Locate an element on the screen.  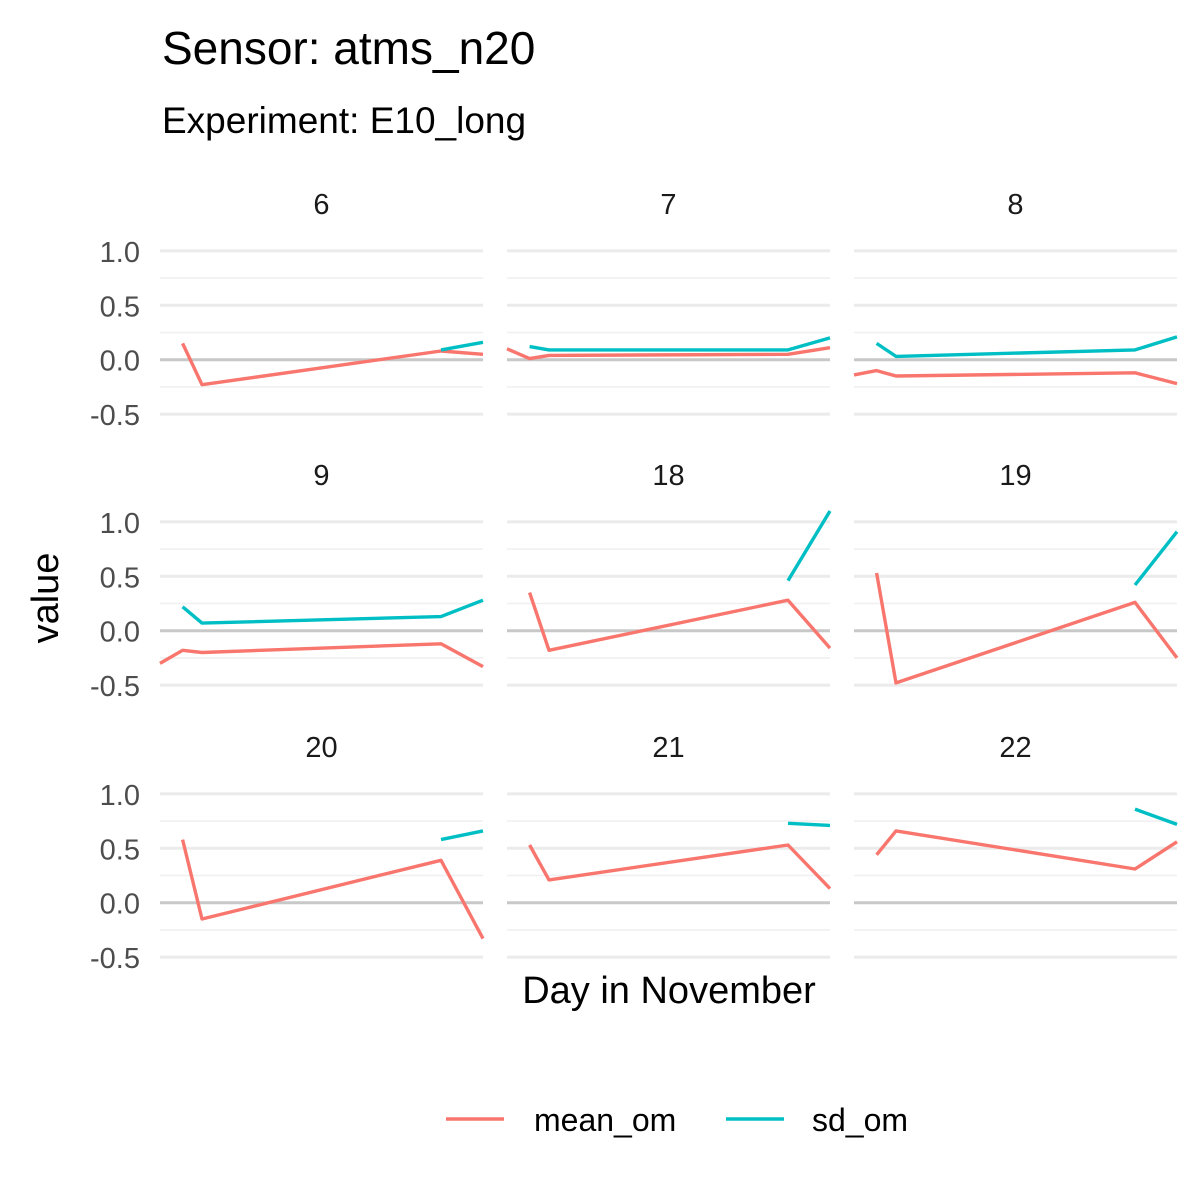
facet-strip-label: 8 is located at coordinates (1015, 205).